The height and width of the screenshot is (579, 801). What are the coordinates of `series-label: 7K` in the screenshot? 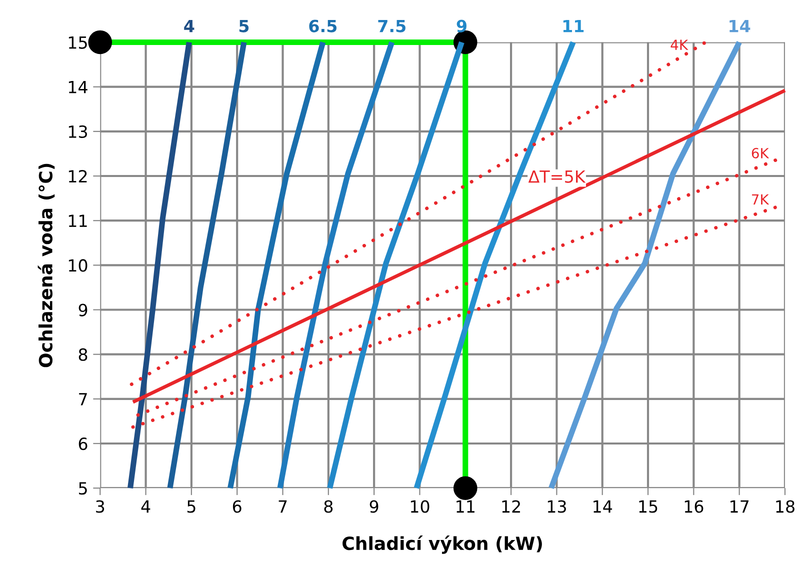 It's located at (761, 199).